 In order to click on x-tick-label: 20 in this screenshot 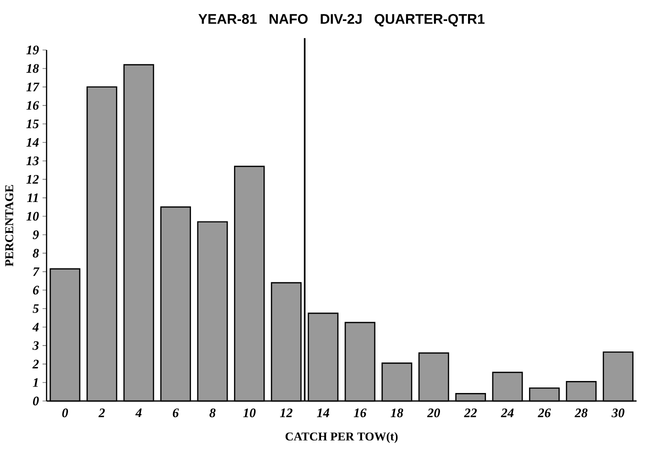, I will do `click(433, 413)`.